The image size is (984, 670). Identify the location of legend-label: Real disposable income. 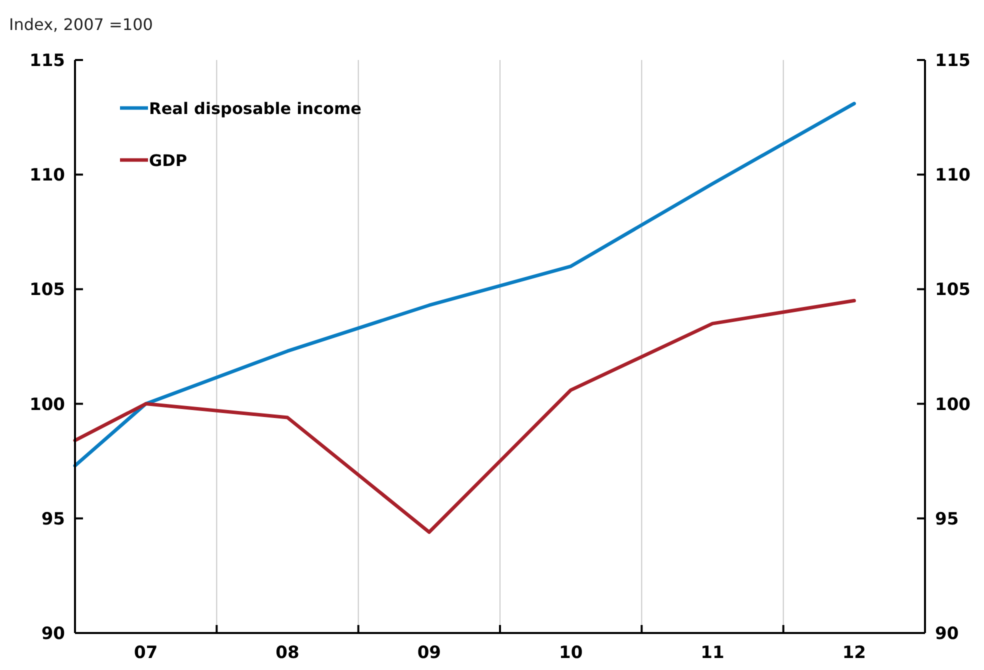
(255, 108).